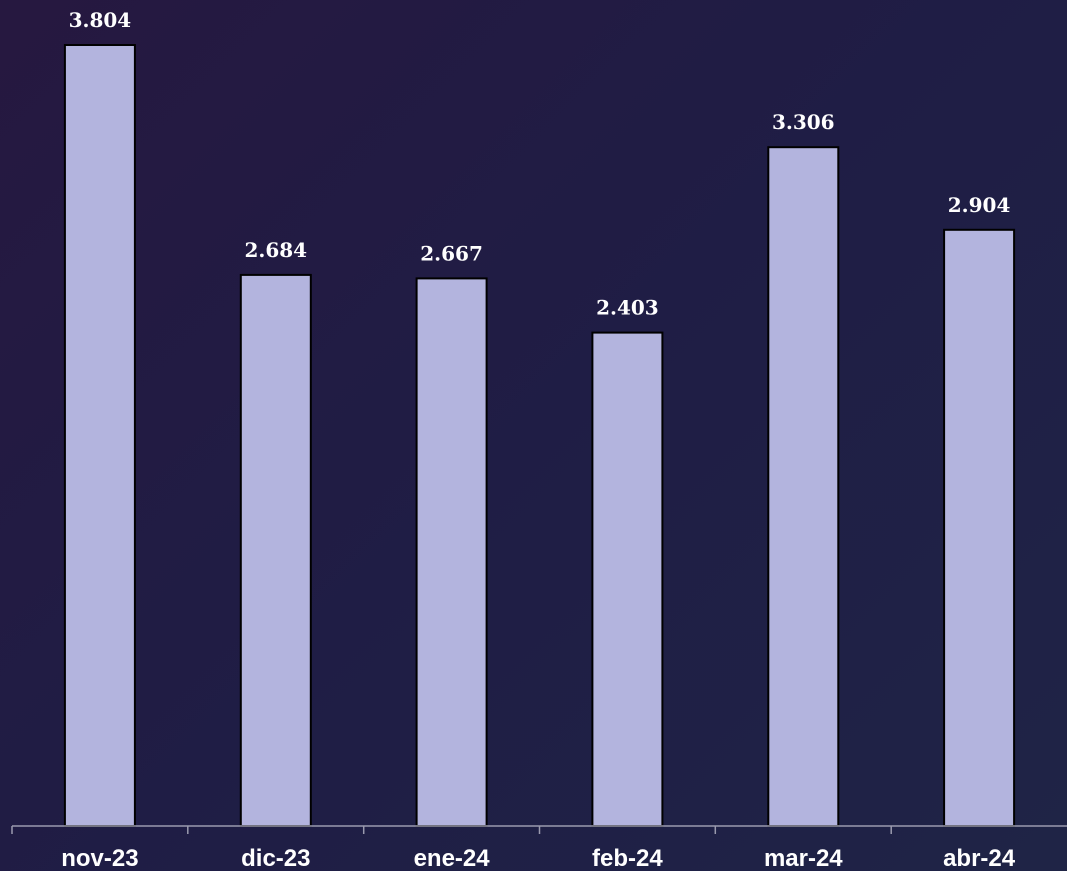  I want to click on tick-label-mar-24: mar-24, so click(803, 858).